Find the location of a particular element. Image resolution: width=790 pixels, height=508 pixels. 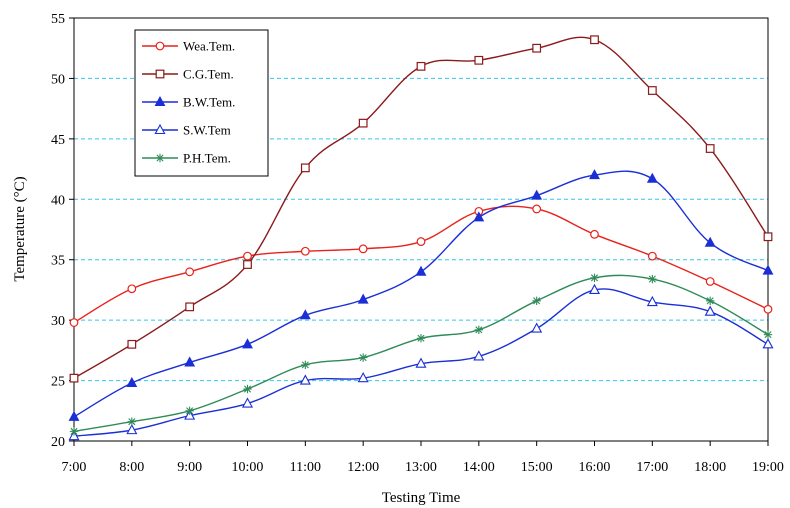

x-tick-label: 12:00 is located at coordinates (363, 467).